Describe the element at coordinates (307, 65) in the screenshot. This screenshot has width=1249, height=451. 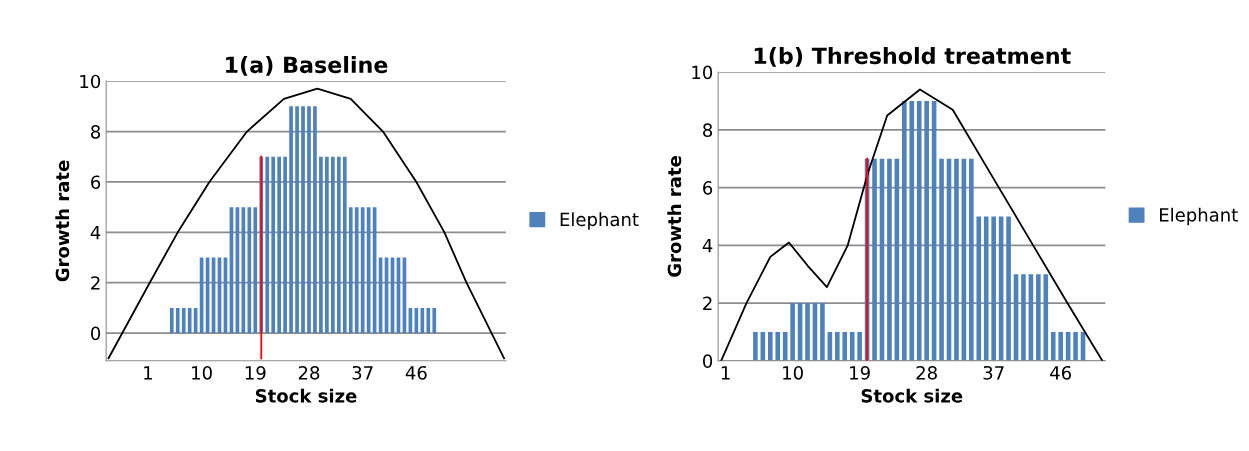
I see `chart-title: 1(a) Baseline` at that location.